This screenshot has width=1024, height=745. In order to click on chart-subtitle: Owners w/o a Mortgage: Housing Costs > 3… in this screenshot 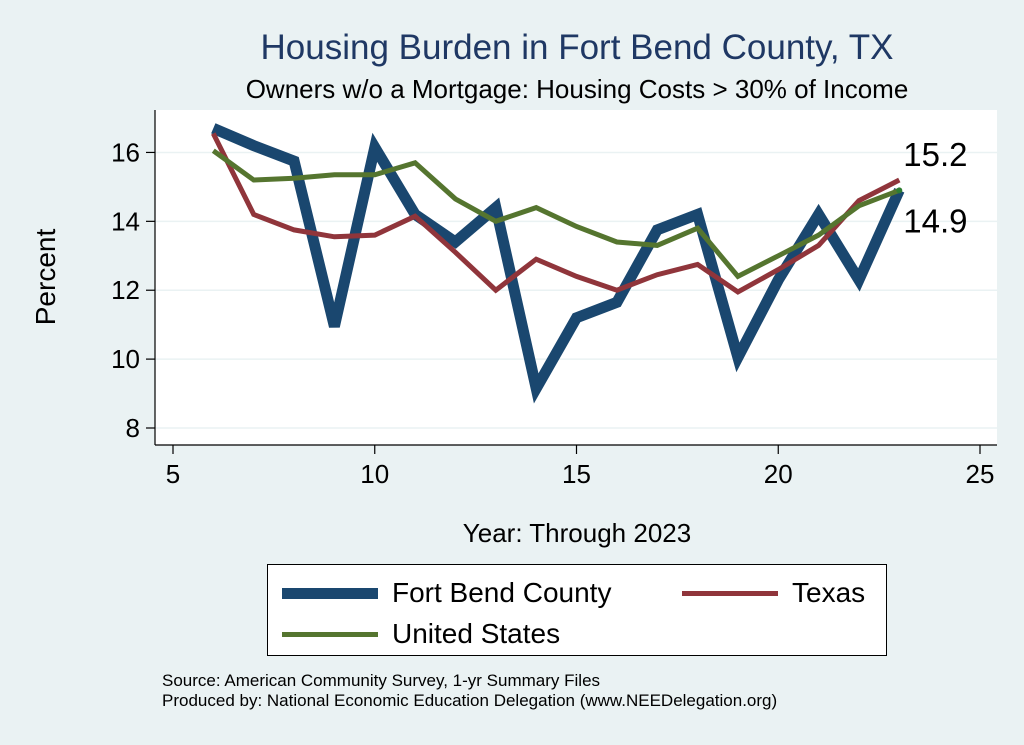, I will do `click(577, 89)`.